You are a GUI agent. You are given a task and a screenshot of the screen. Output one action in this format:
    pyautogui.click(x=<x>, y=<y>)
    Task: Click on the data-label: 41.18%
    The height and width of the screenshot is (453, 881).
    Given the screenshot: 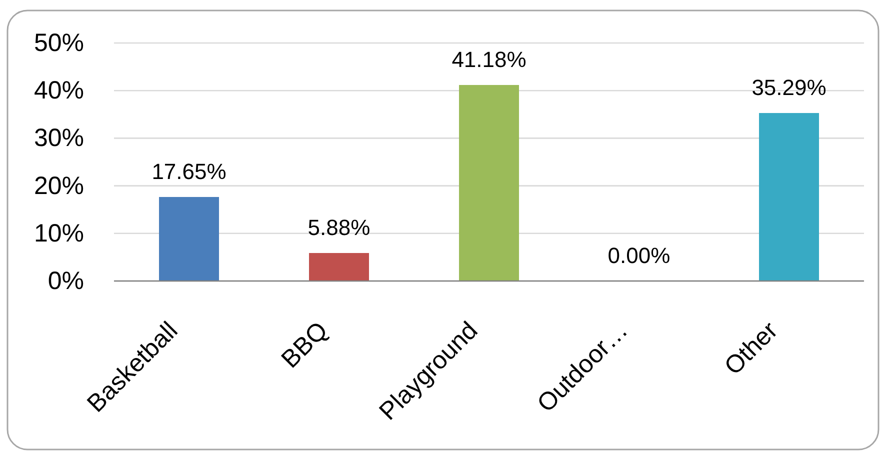 What is the action you would take?
    pyautogui.click(x=489, y=59)
    